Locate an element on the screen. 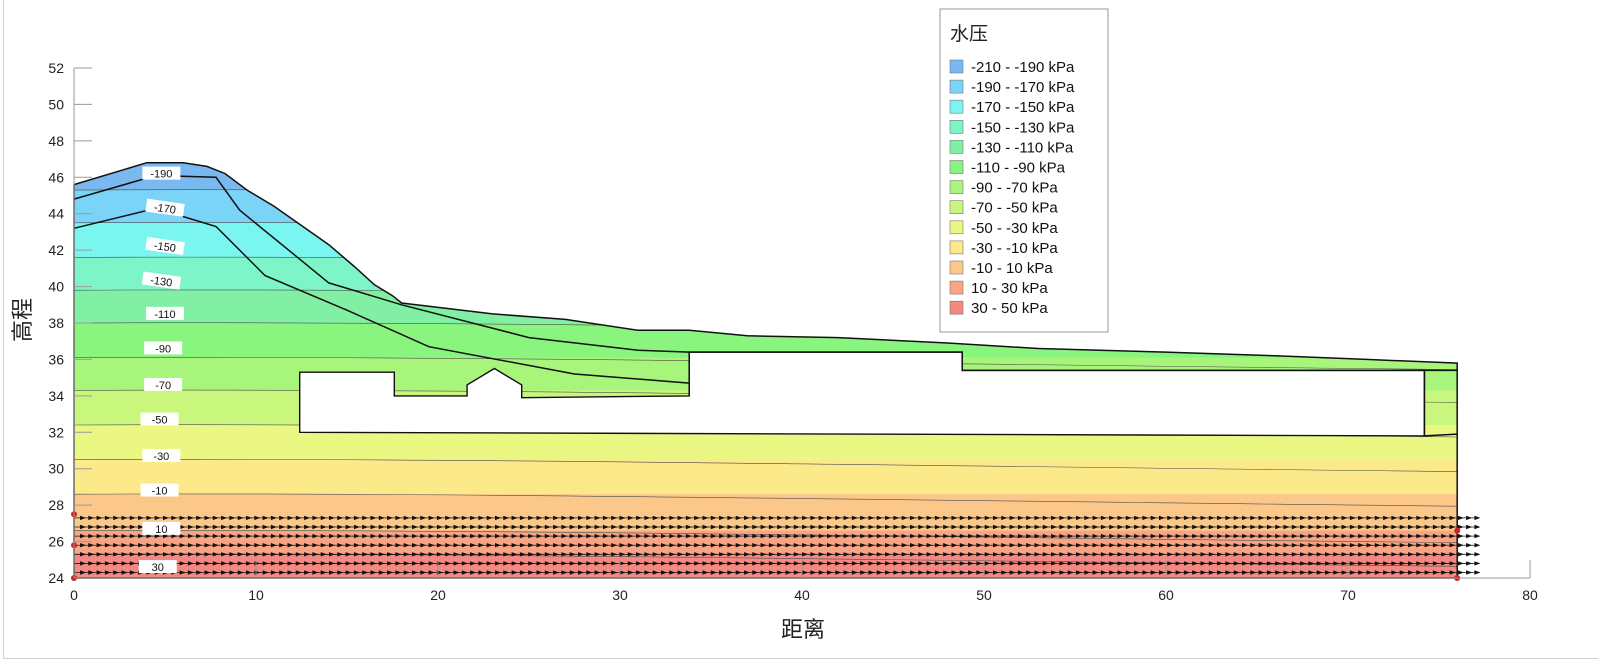 Image resolution: width=1600 pixels, height=663 pixels. y-tick-label: 44 is located at coordinates (56, 214).